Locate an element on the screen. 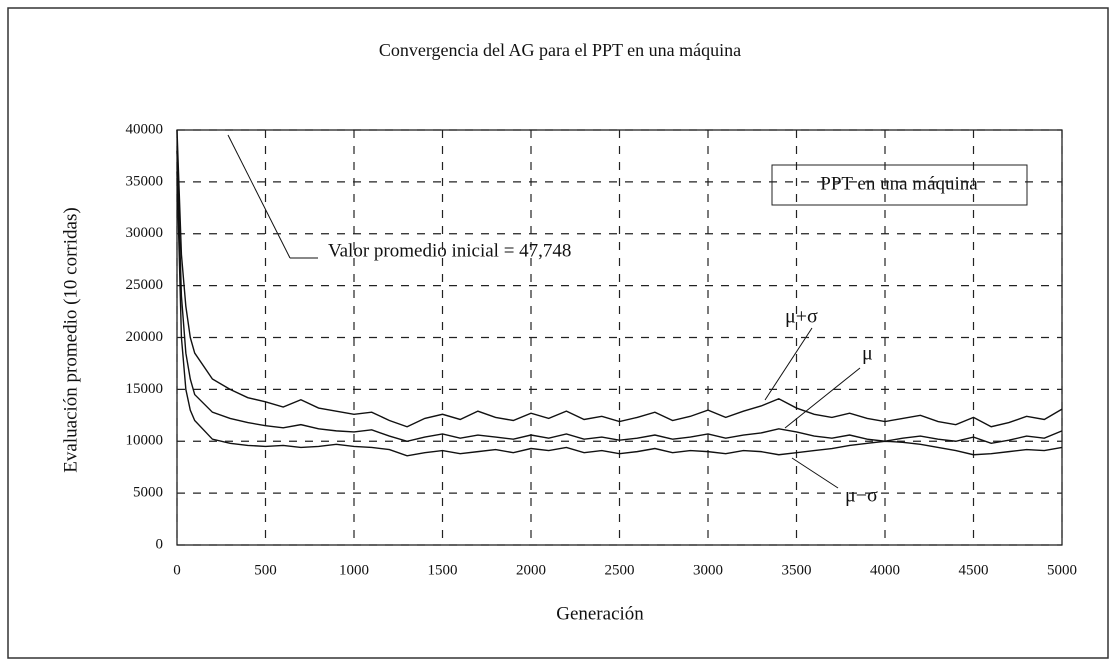  y-tick-label: 0 is located at coordinates (160, 544).